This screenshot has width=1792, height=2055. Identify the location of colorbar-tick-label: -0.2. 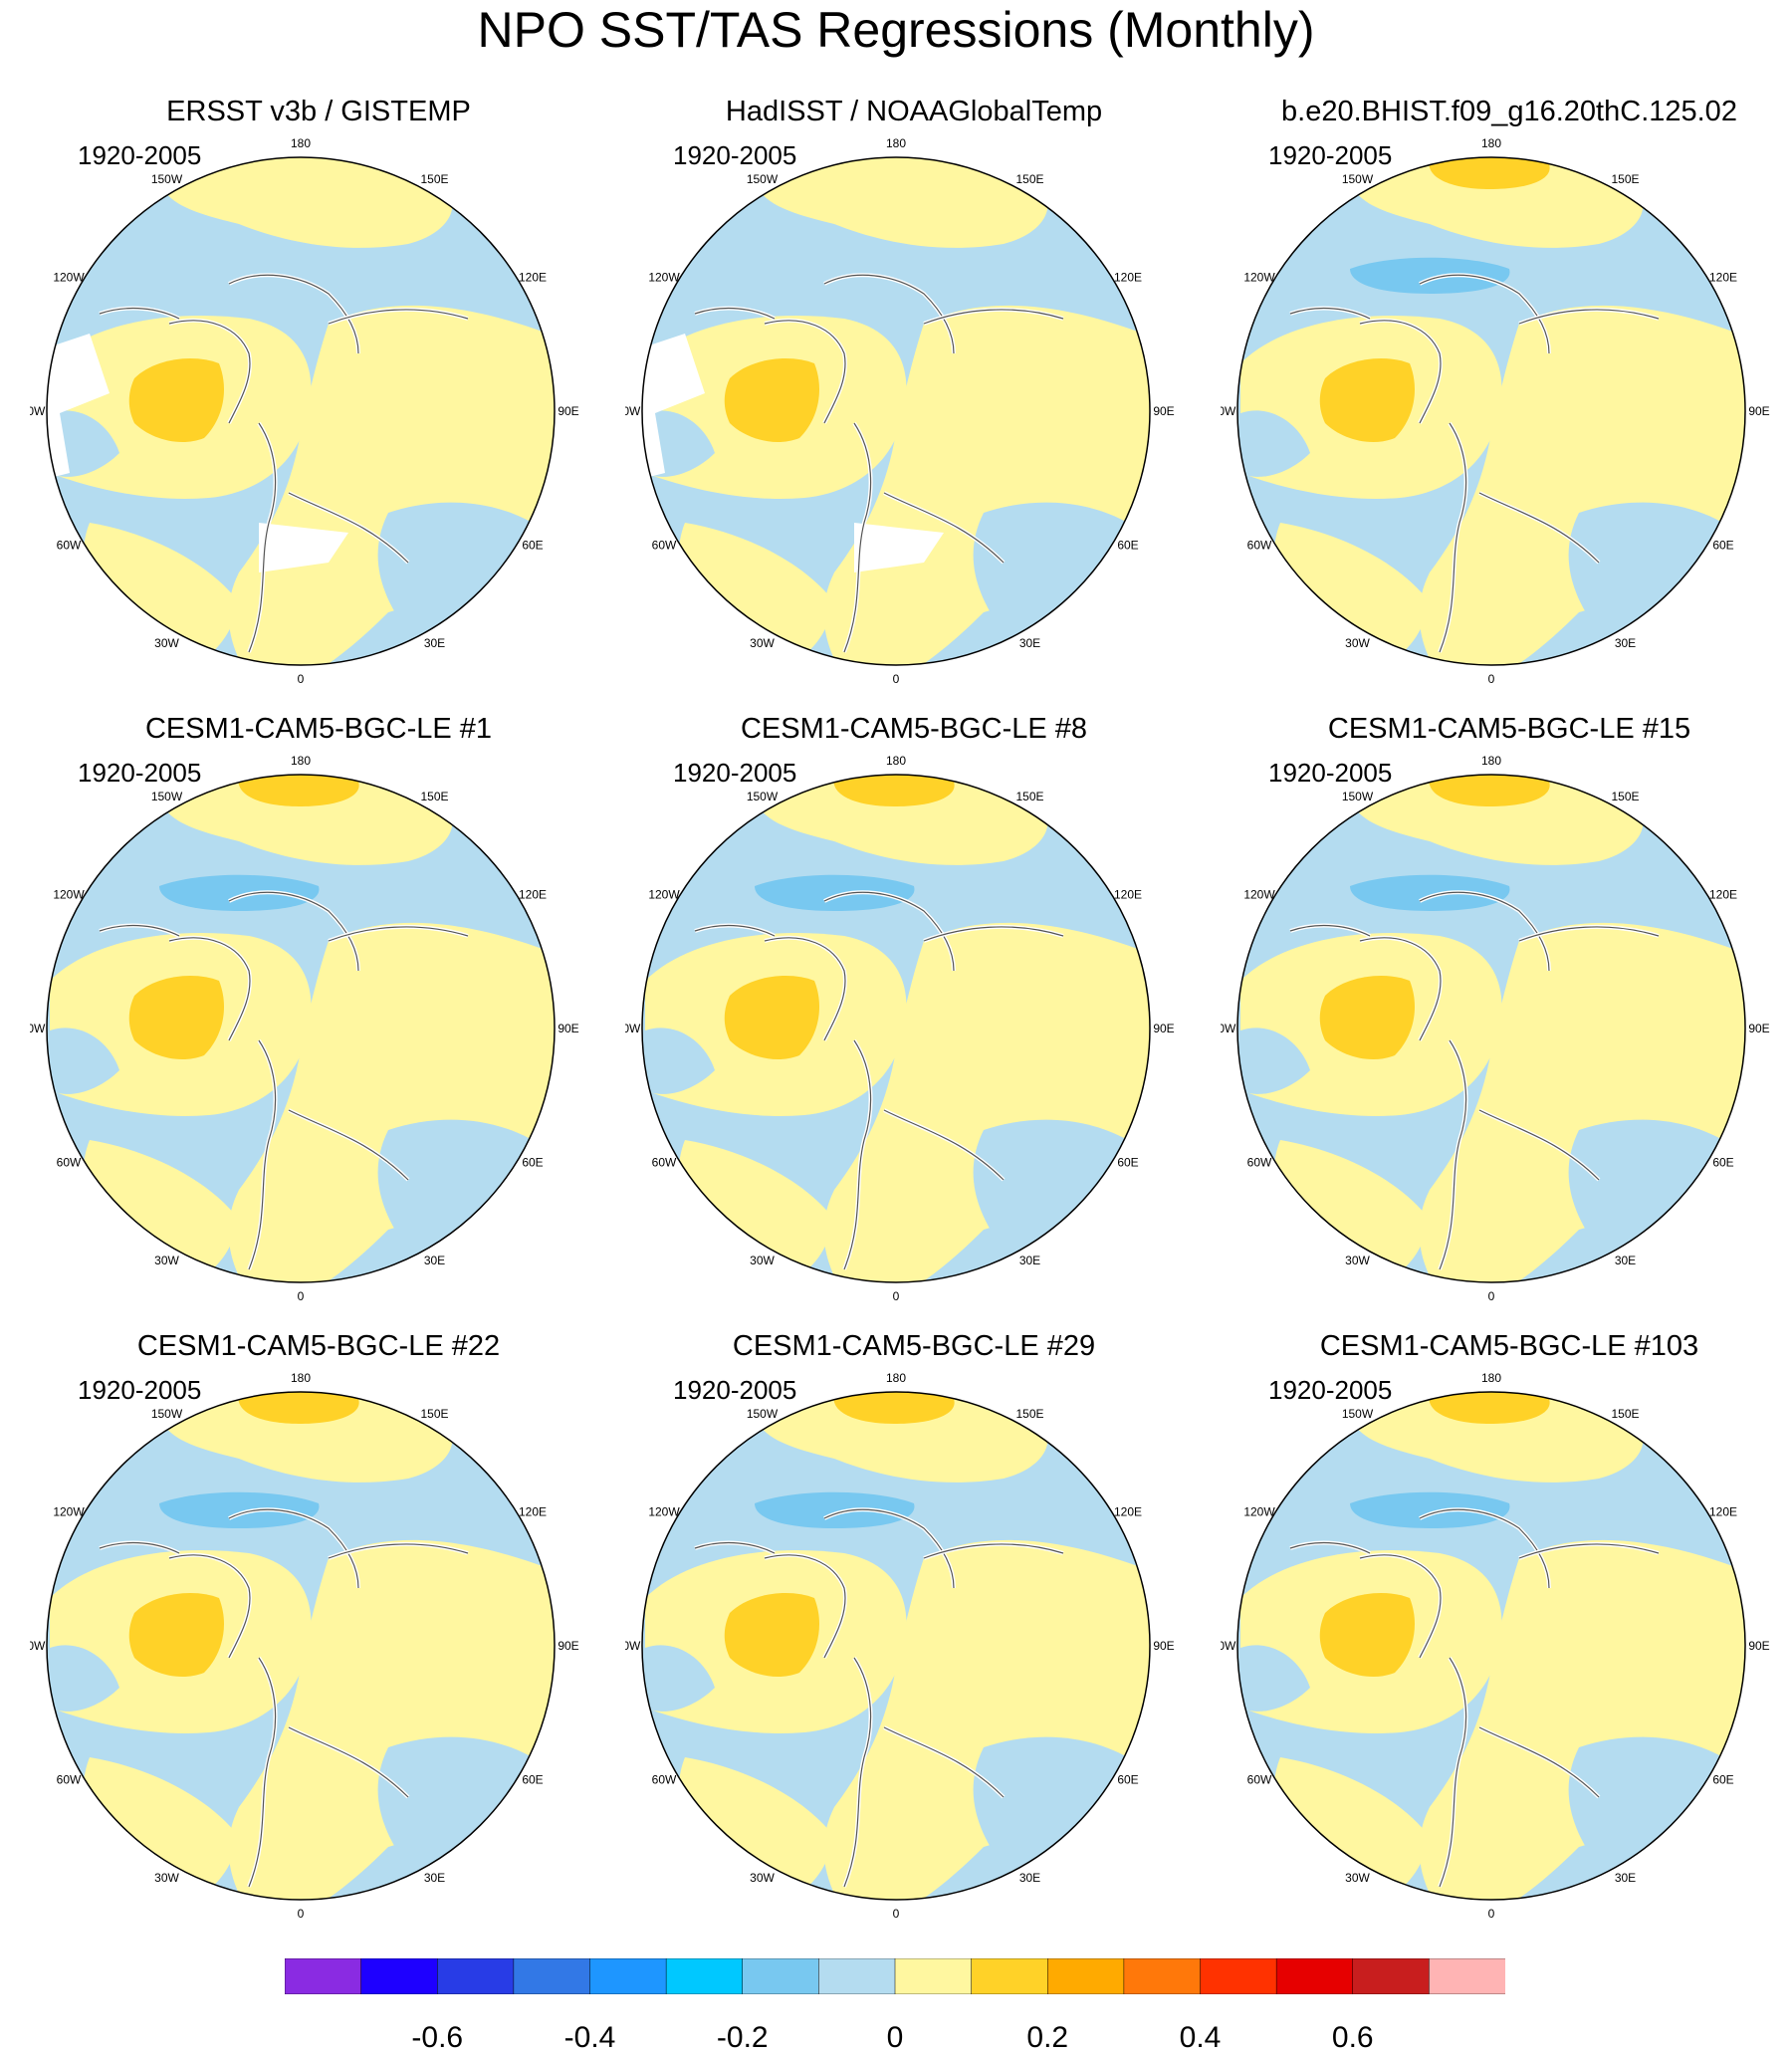
(743, 2037).